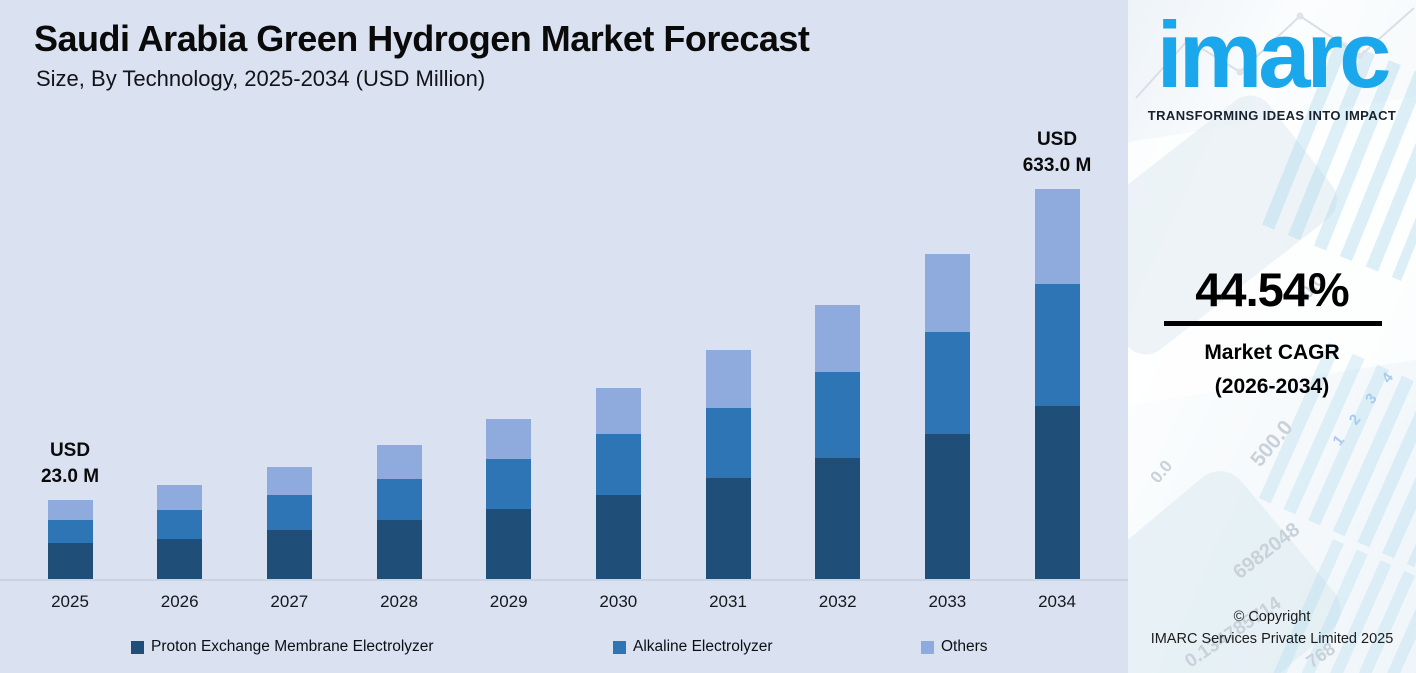  What do you see at coordinates (728, 601) in the screenshot?
I see `x-axis-label-2031: 2031` at bounding box center [728, 601].